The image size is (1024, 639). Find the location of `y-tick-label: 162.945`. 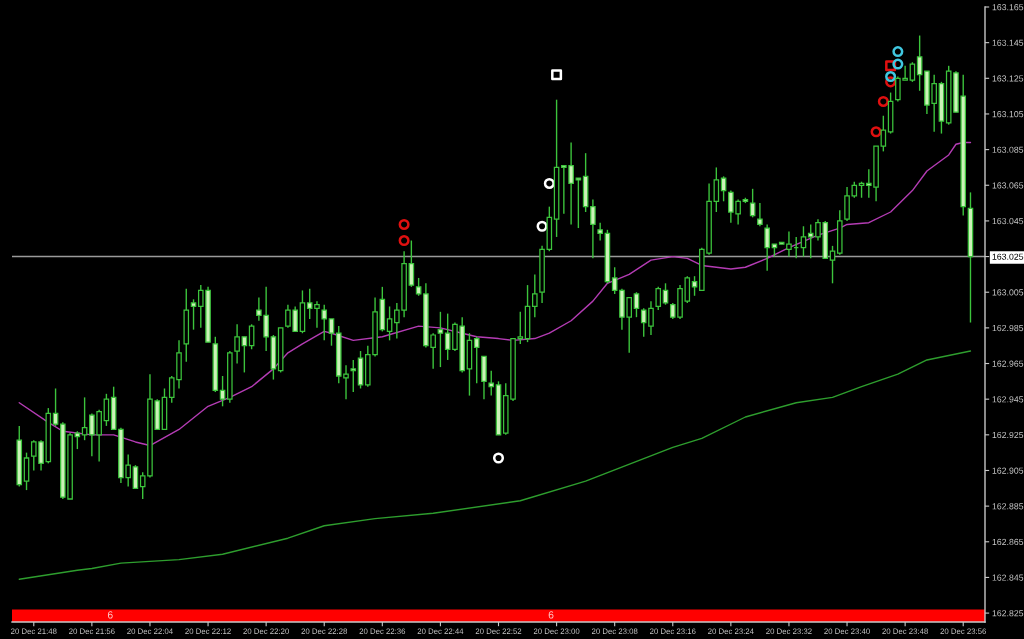

y-tick-label: 162.945 is located at coordinates (1008, 399).